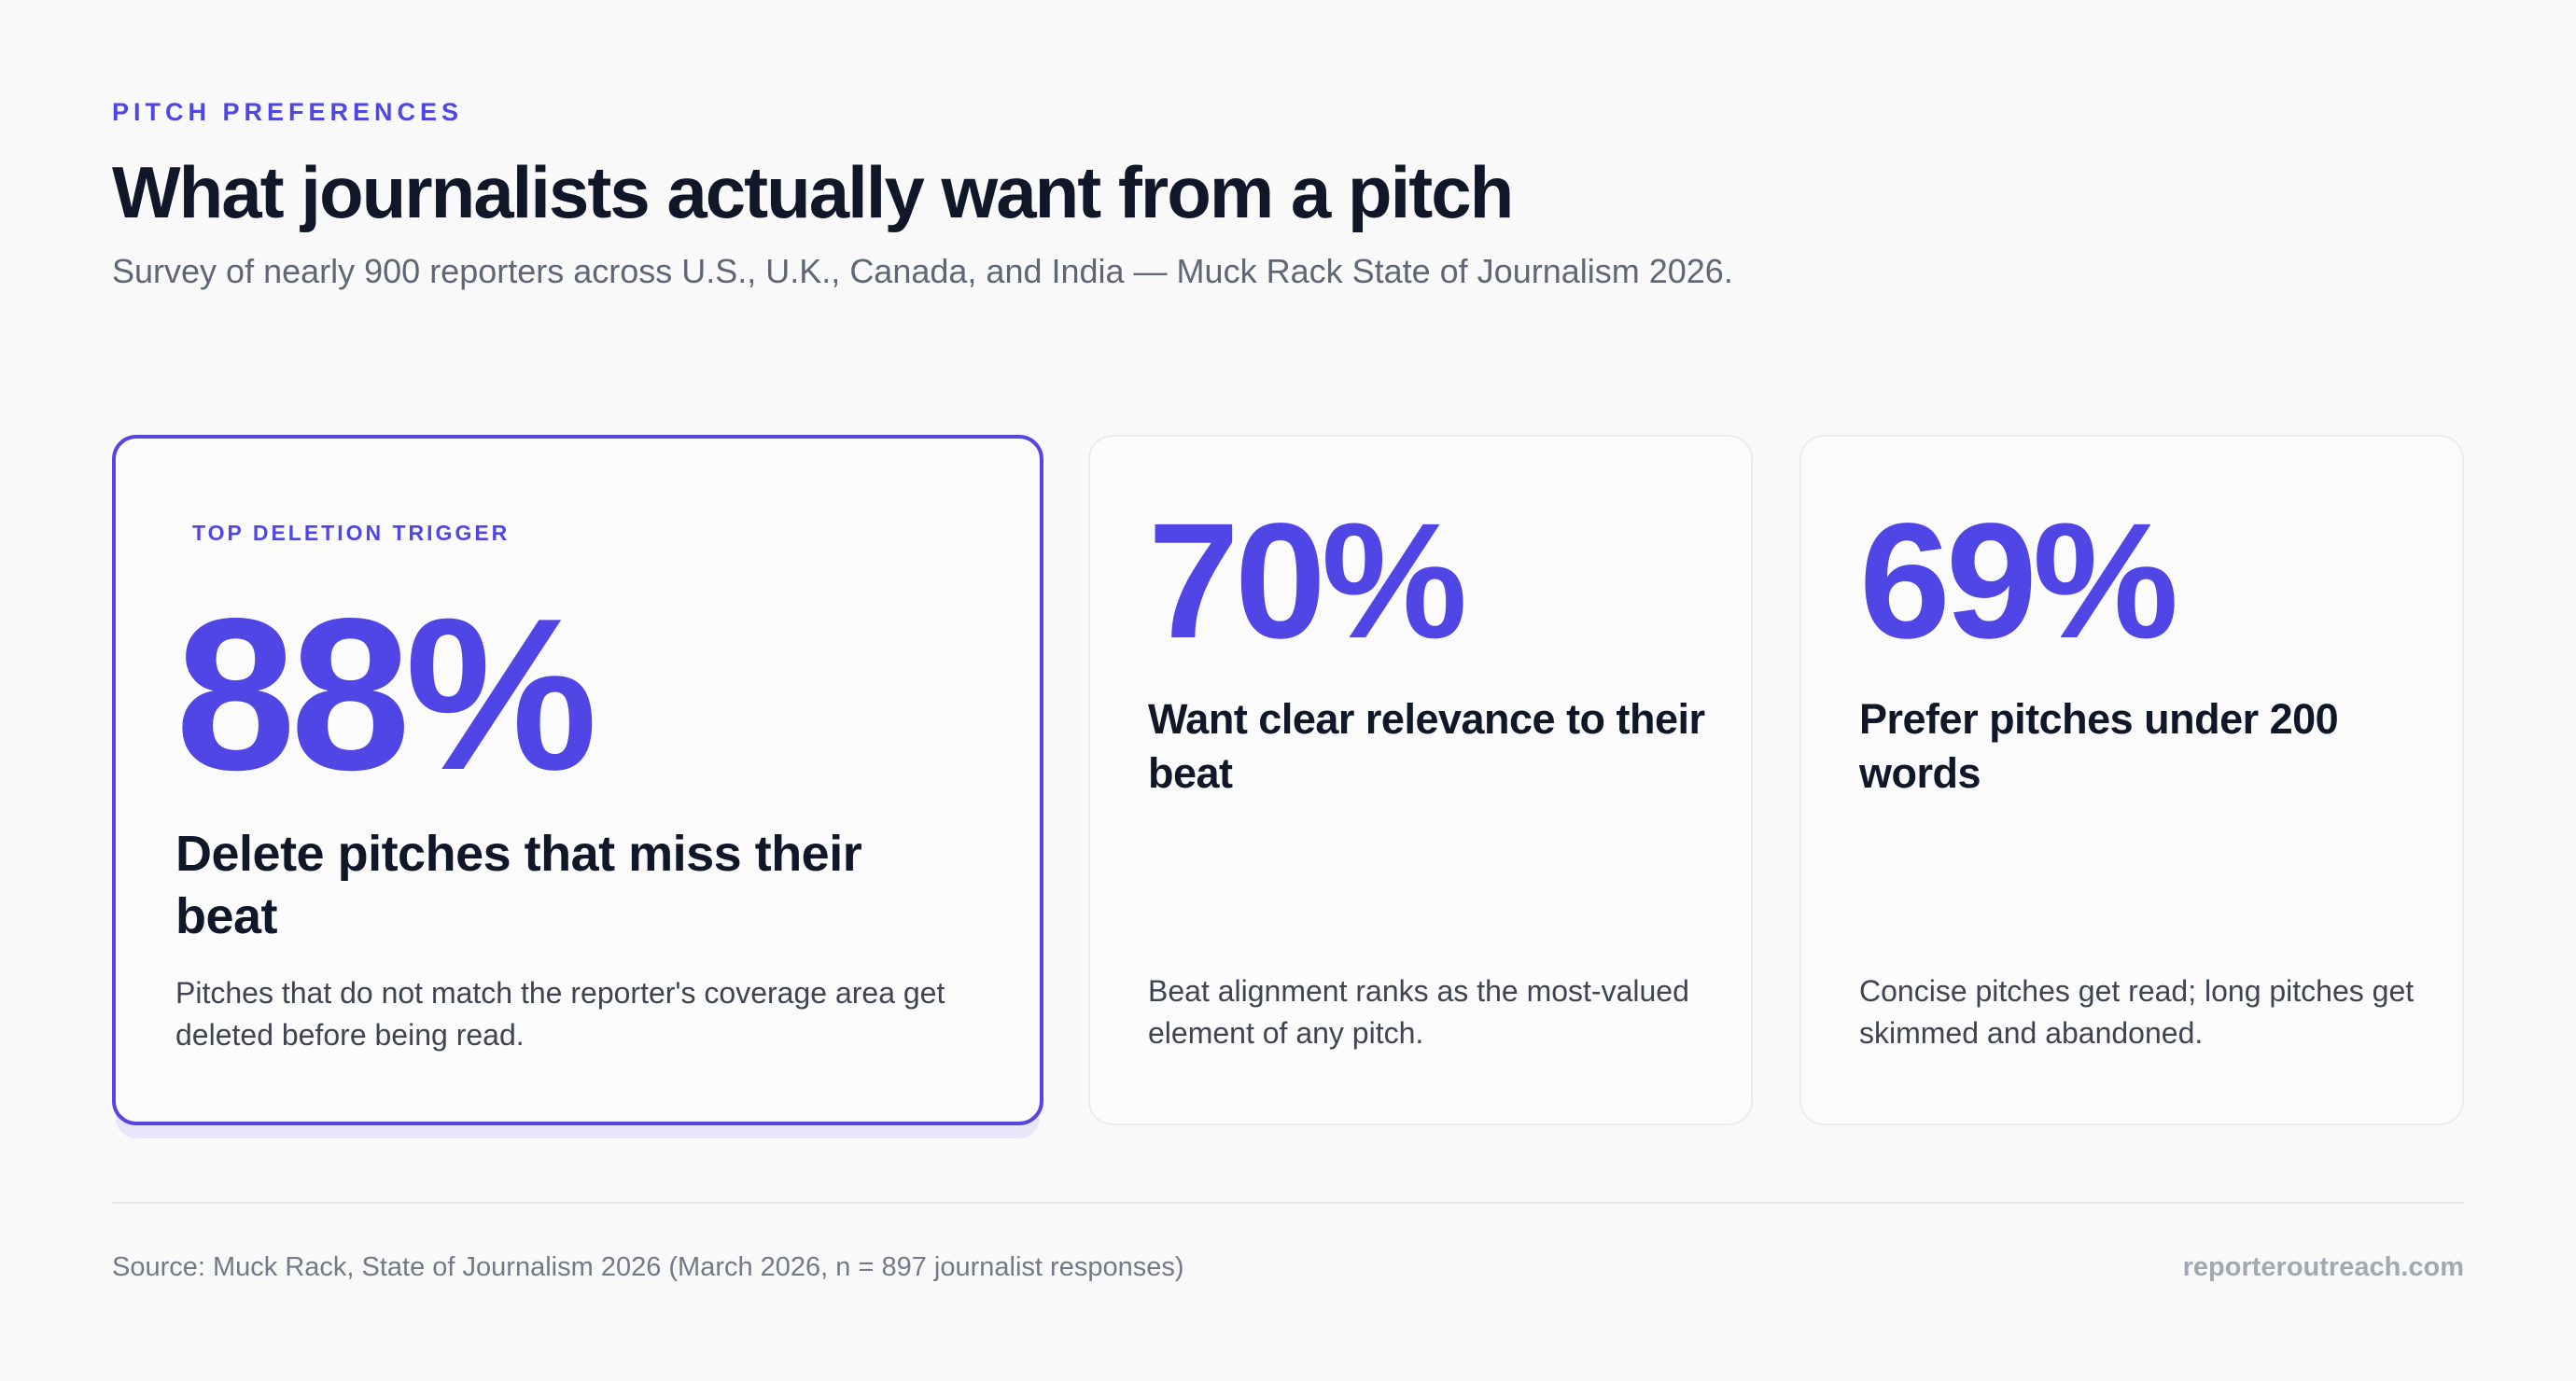  Describe the element at coordinates (1426, 746) in the screenshot. I see `card-headline: Want clear relevance to their beat` at that location.